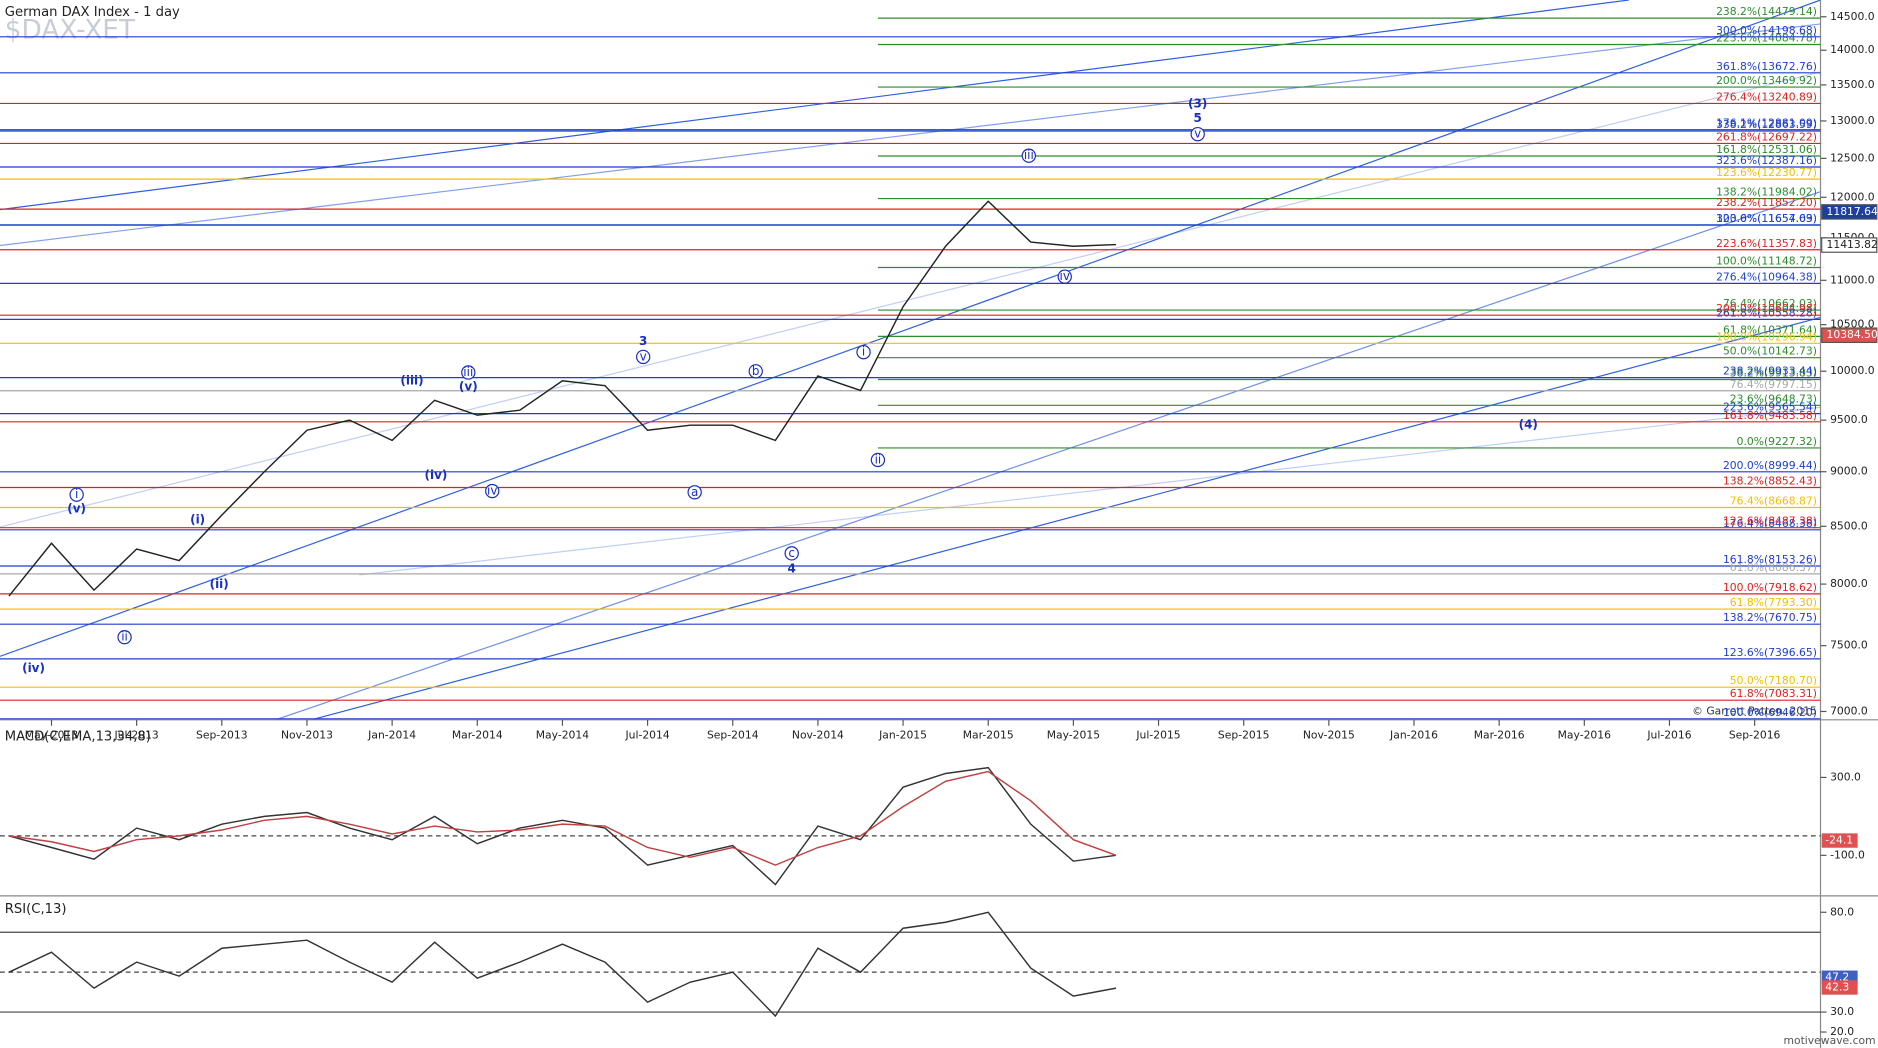 The height and width of the screenshot is (1048, 1878). What do you see at coordinates (563, 734) in the screenshot?
I see `x-tick-label: May-2014` at bounding box center [563, 734].